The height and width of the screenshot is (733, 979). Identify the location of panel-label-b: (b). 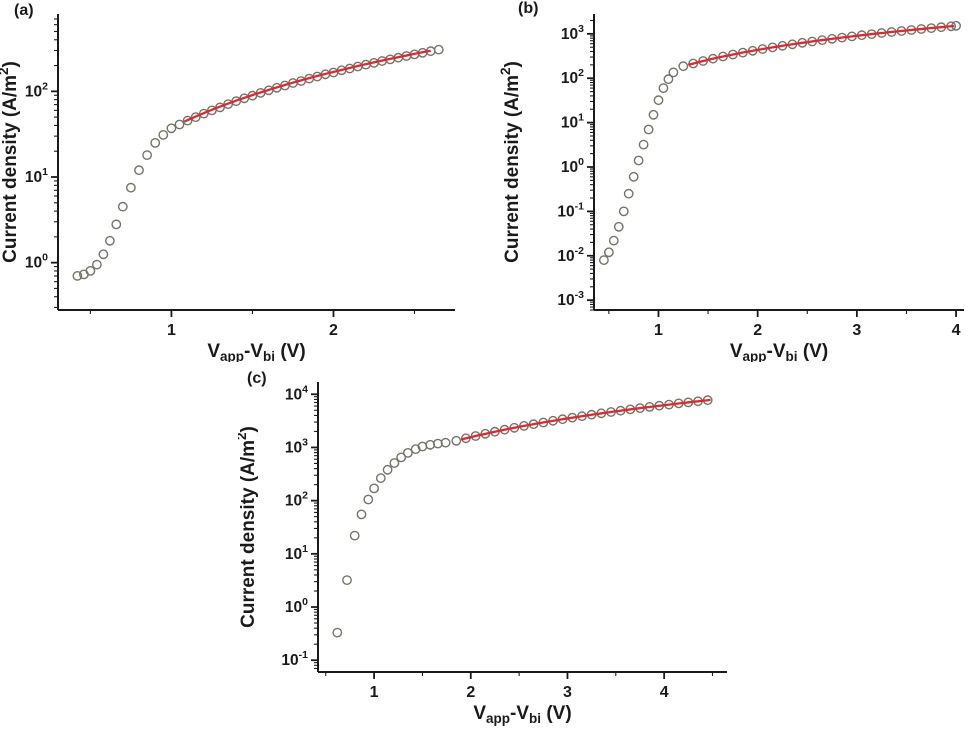
(528, 8).